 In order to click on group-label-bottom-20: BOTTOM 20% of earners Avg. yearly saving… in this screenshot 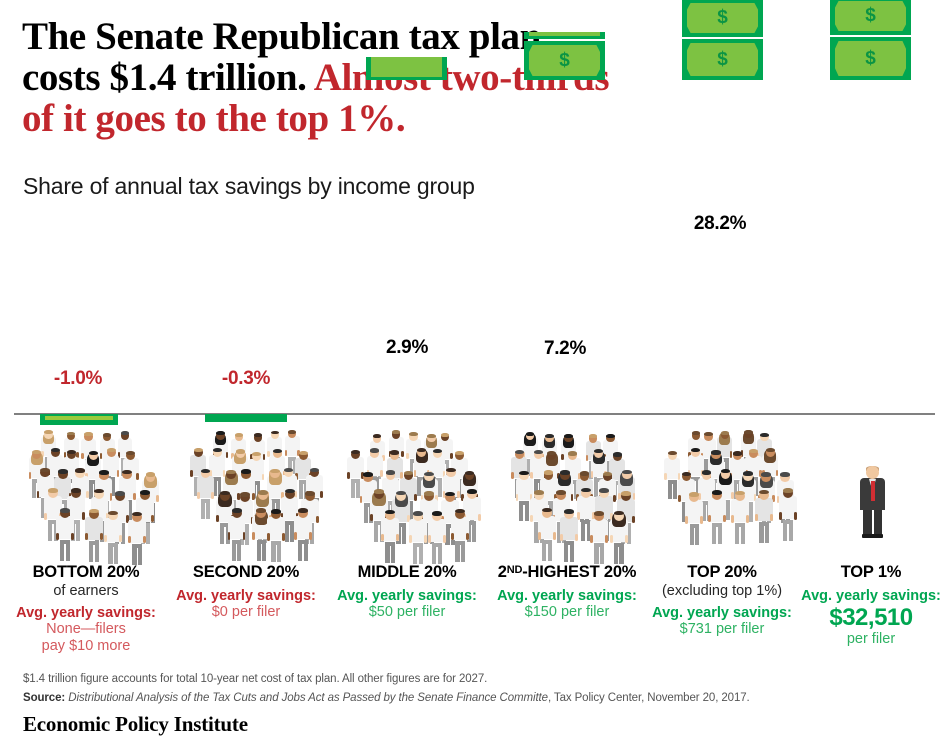, I will do `click(93, 609)`.